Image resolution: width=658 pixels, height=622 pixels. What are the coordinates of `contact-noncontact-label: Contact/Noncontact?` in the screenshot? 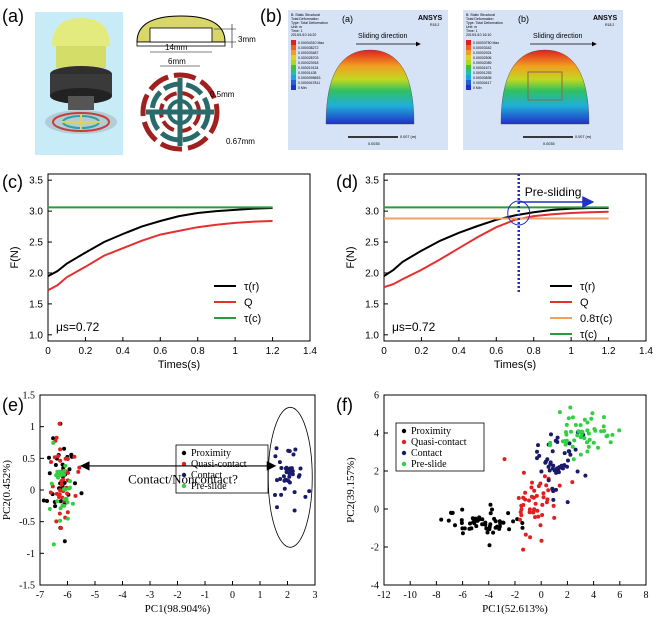 It's located at (183, 479).